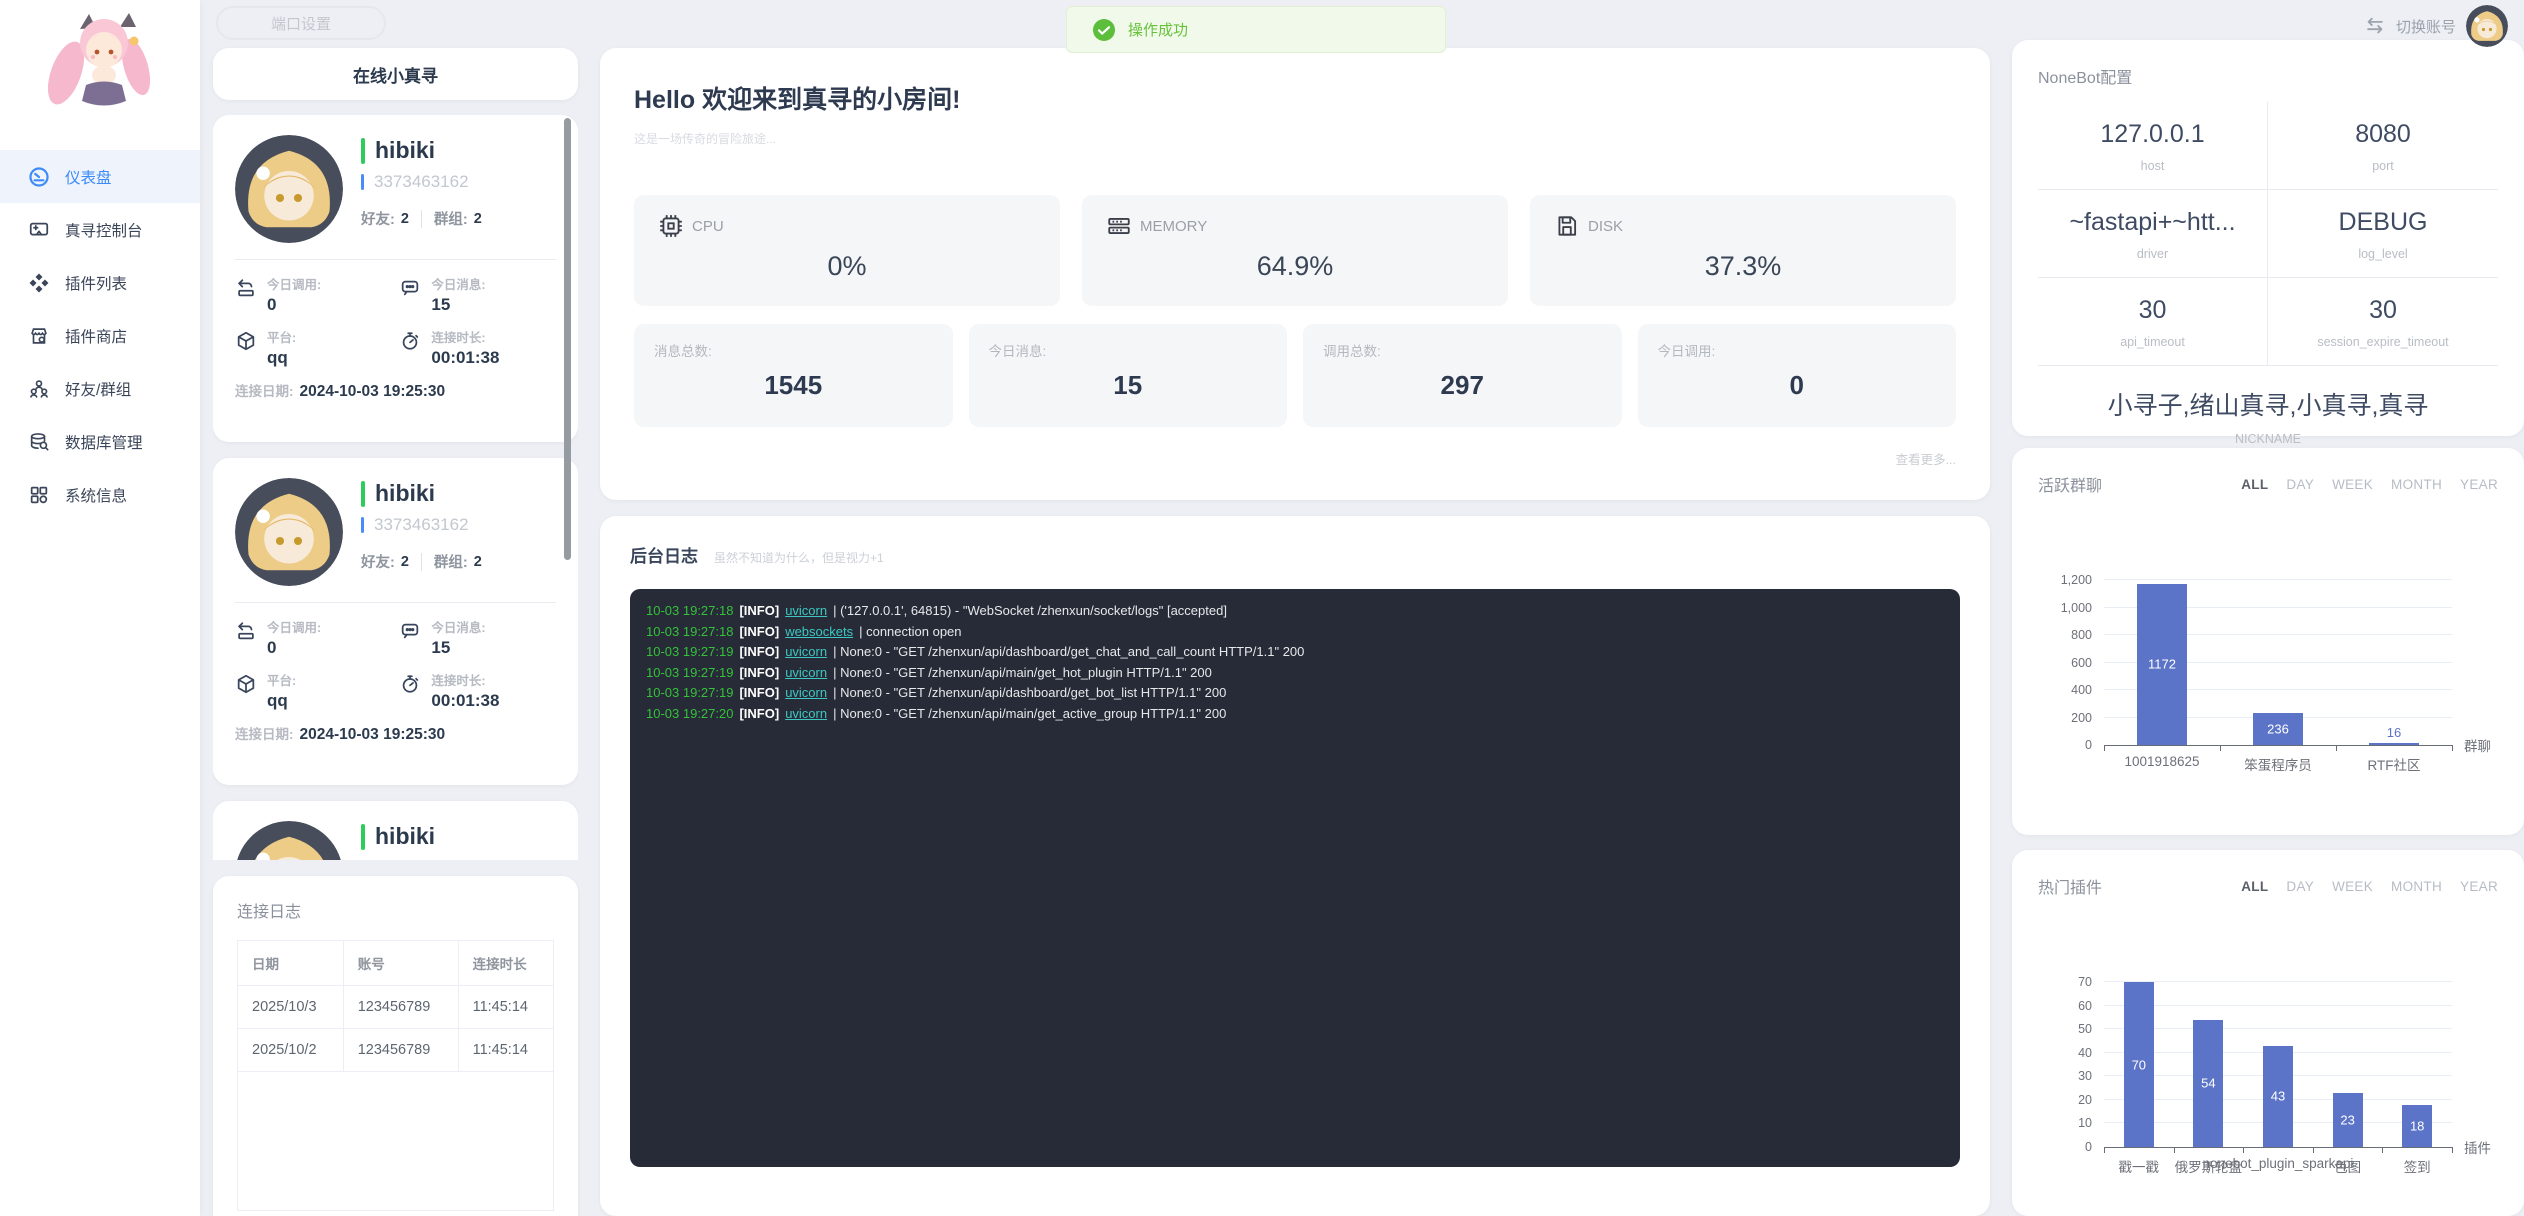  I want to click on x-axis-category-label: 签到, so click(2417, 1167).